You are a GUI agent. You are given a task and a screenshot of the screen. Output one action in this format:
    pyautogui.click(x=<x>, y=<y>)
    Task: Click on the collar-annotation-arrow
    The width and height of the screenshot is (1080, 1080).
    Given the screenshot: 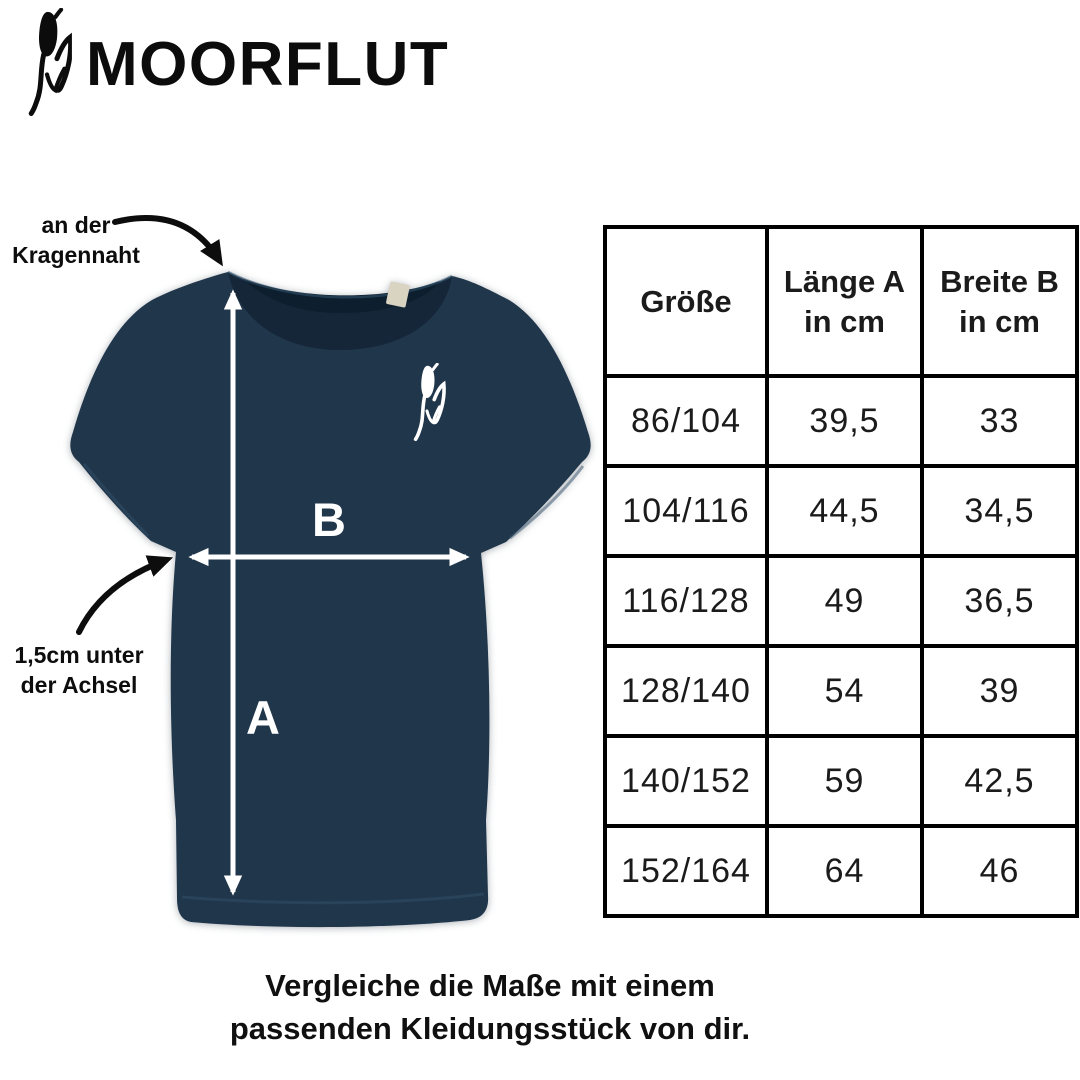 What is the action you would take?
    pyautogui.click(x=167, y=241)
    